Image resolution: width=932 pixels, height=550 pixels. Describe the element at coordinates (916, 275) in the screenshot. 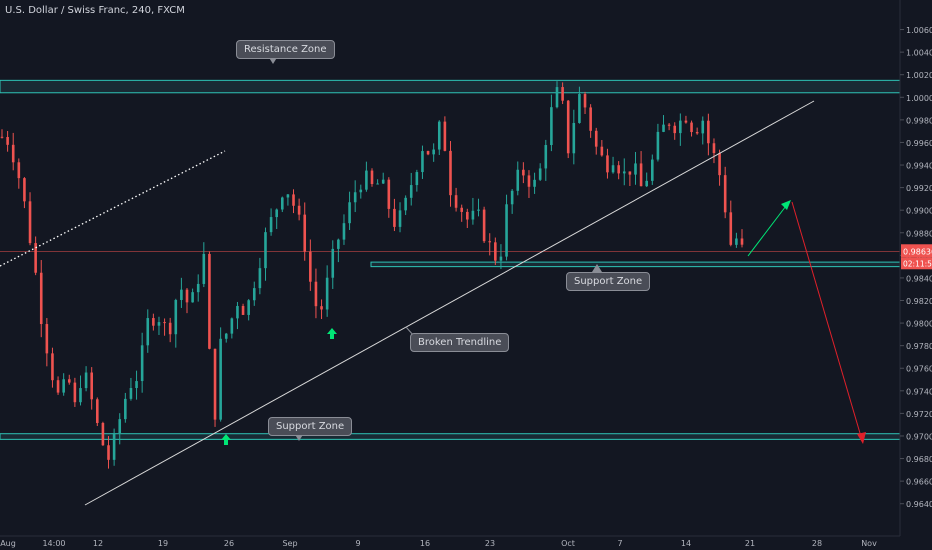

I see `price-axis-bg` at that location.